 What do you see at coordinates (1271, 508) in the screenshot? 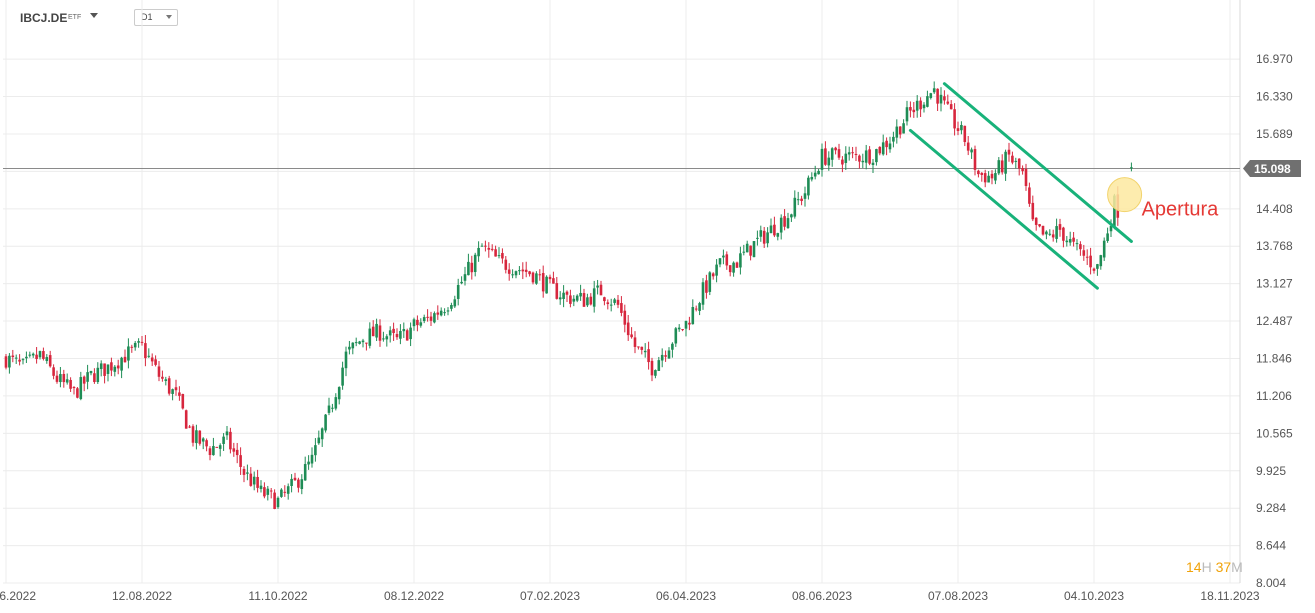
I see `y-tick-label: 9.284` at bounding box center [1271, 508].